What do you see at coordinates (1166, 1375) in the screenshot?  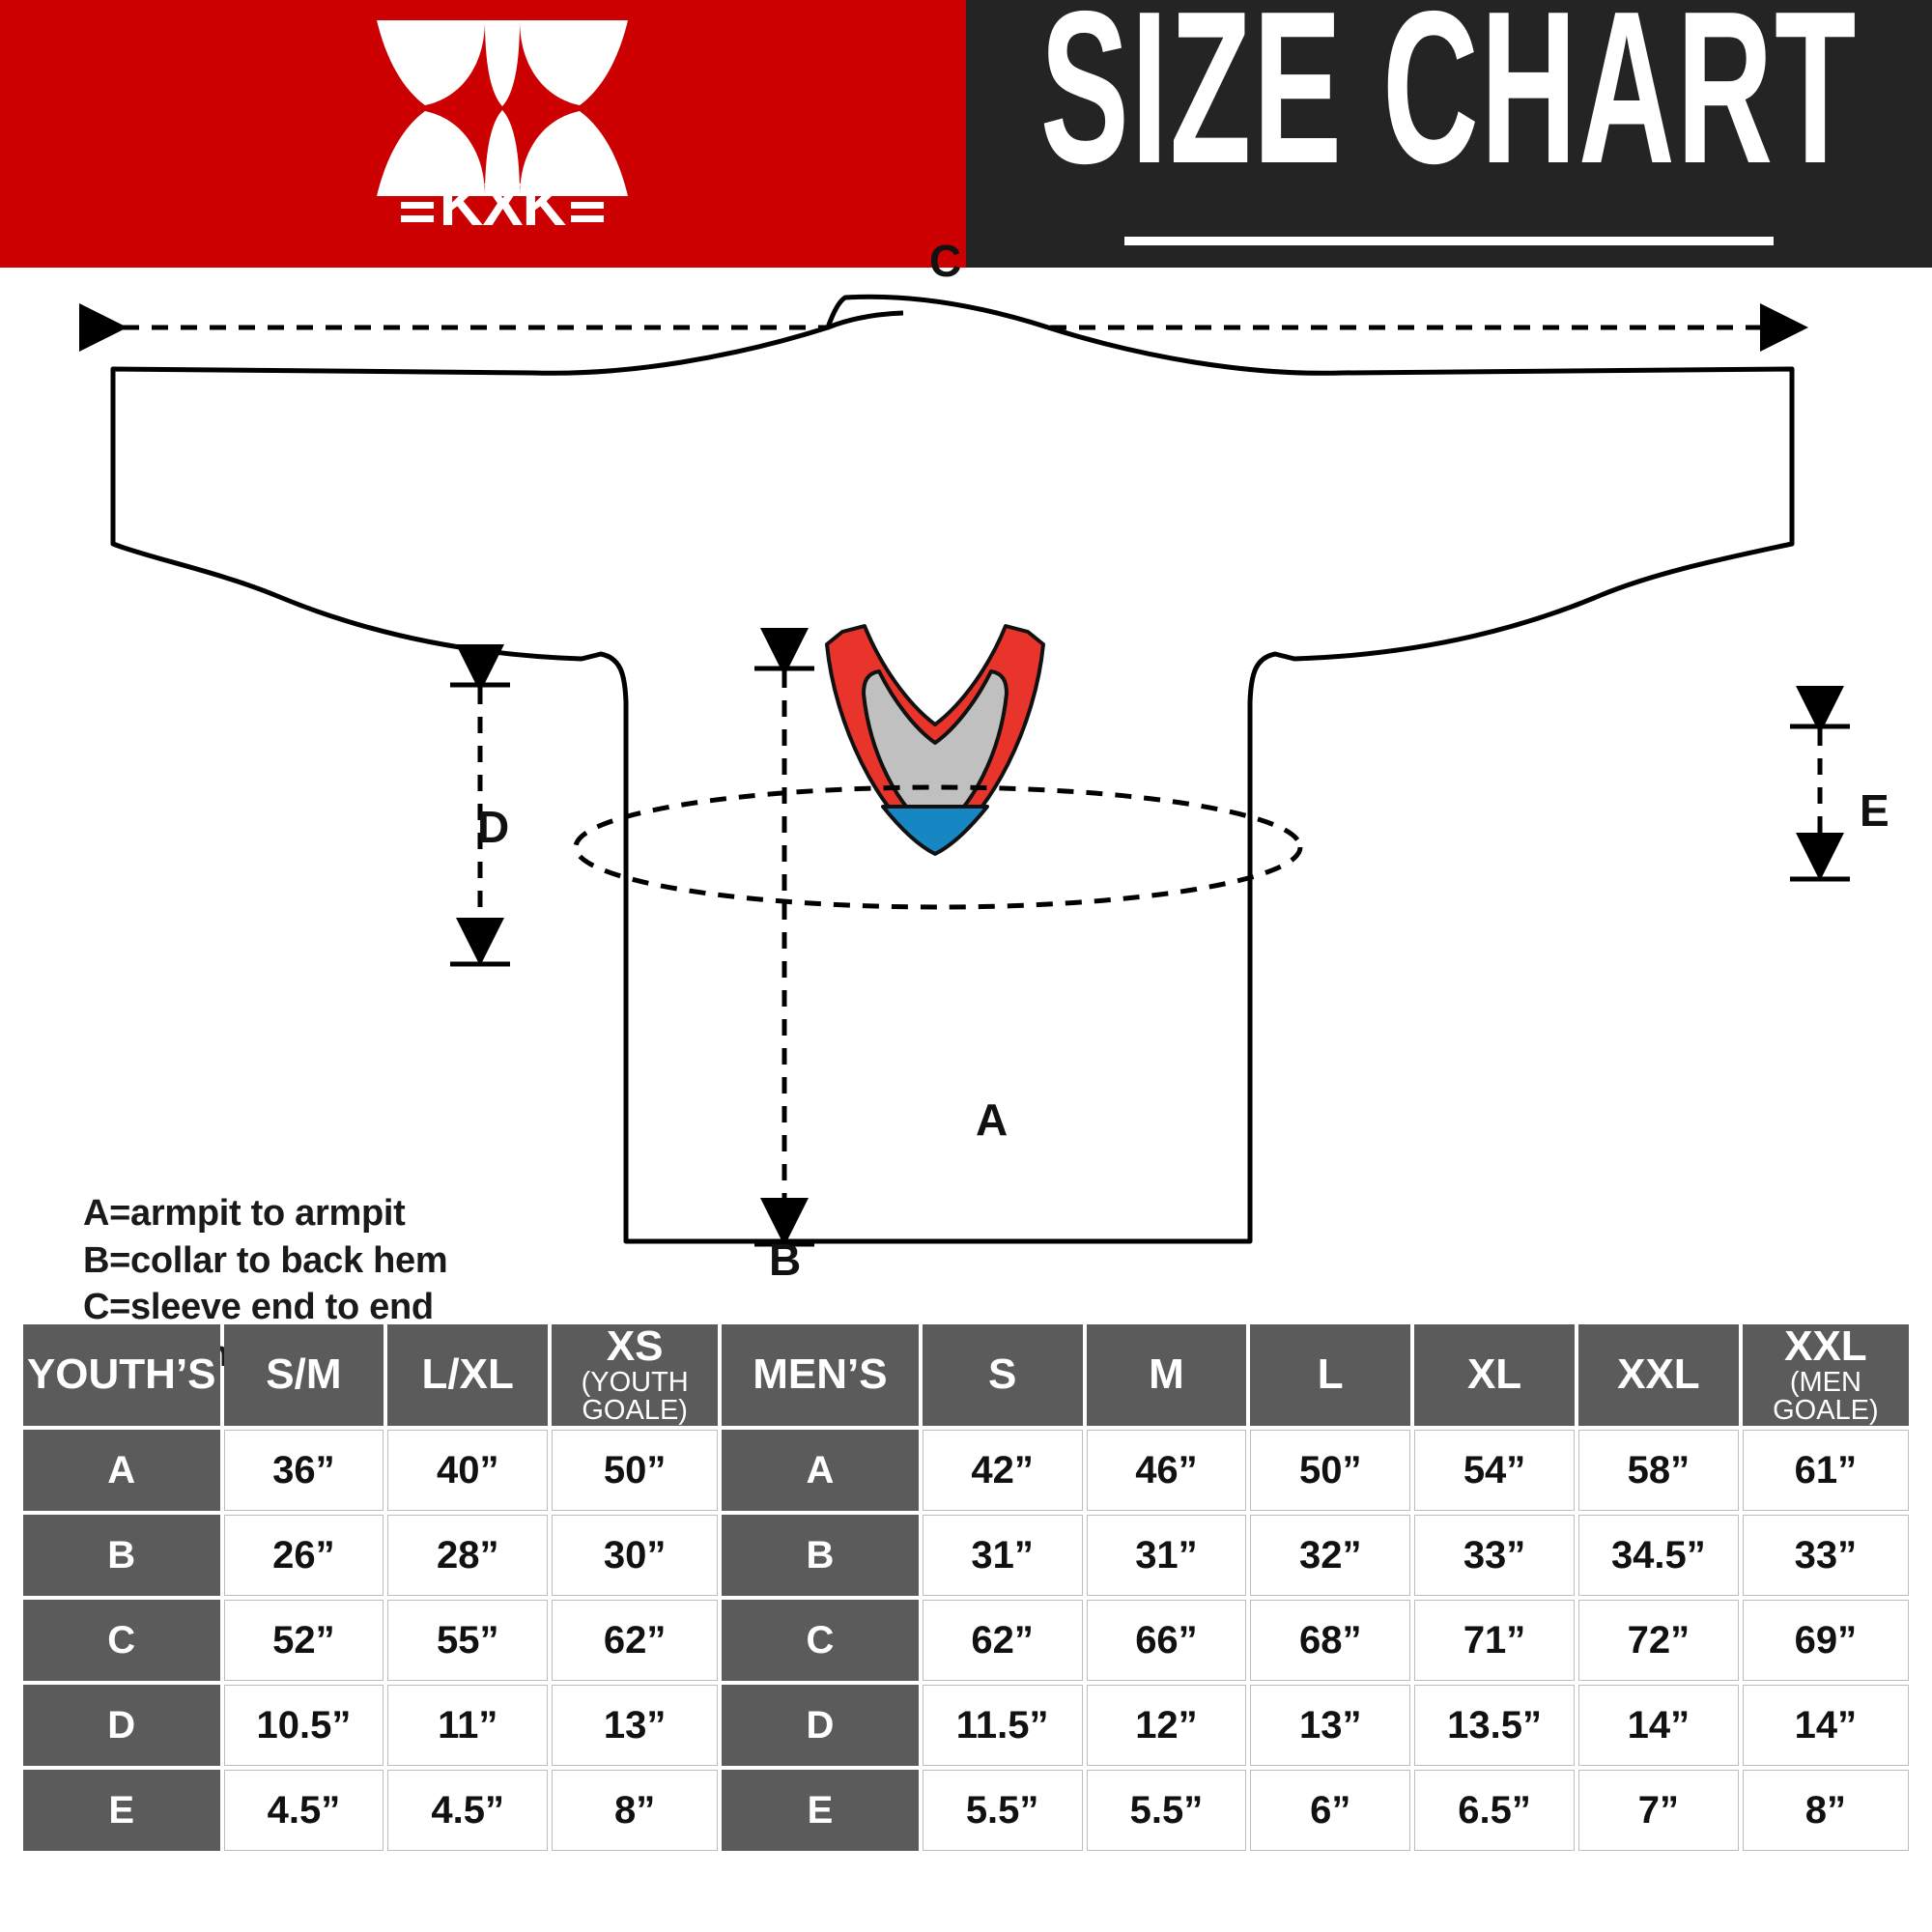 I see `header-cell-m: M` at bounding box center [1166, 1375].